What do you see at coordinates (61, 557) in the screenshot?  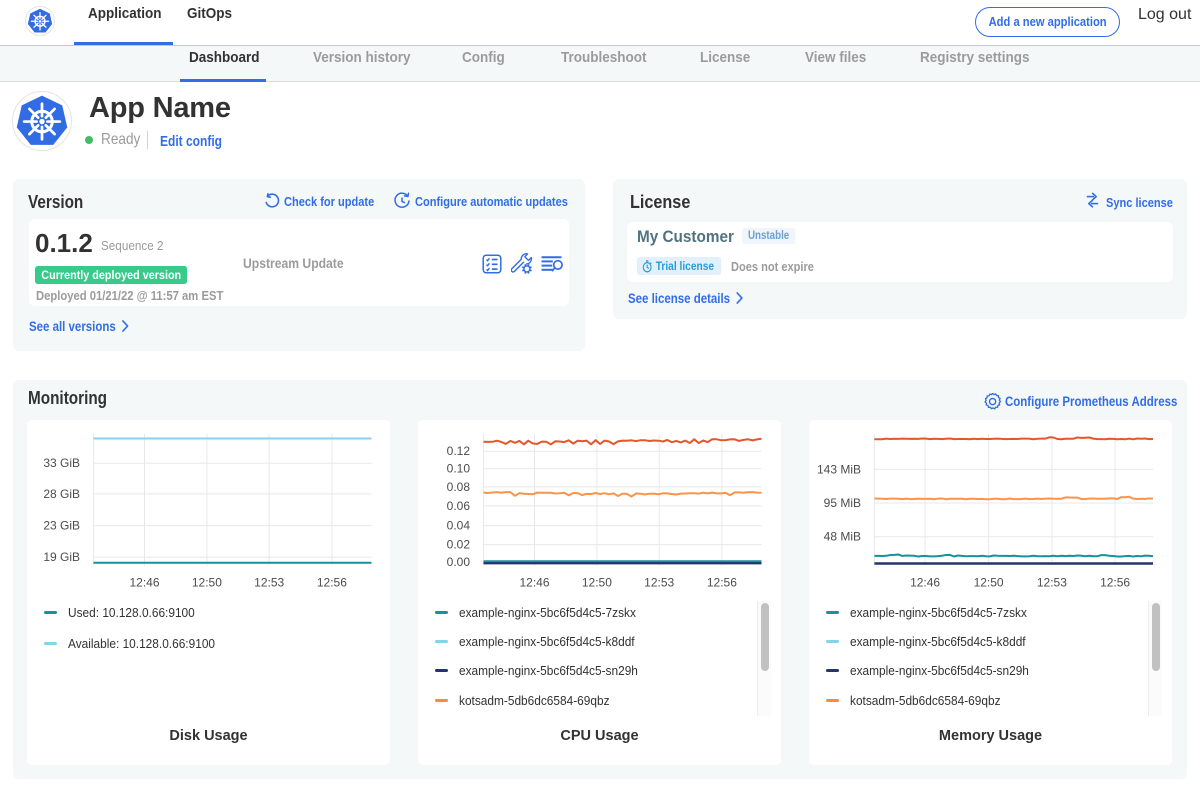 I see `svg-text: 19 GiB` at bounding box center [61, 557].